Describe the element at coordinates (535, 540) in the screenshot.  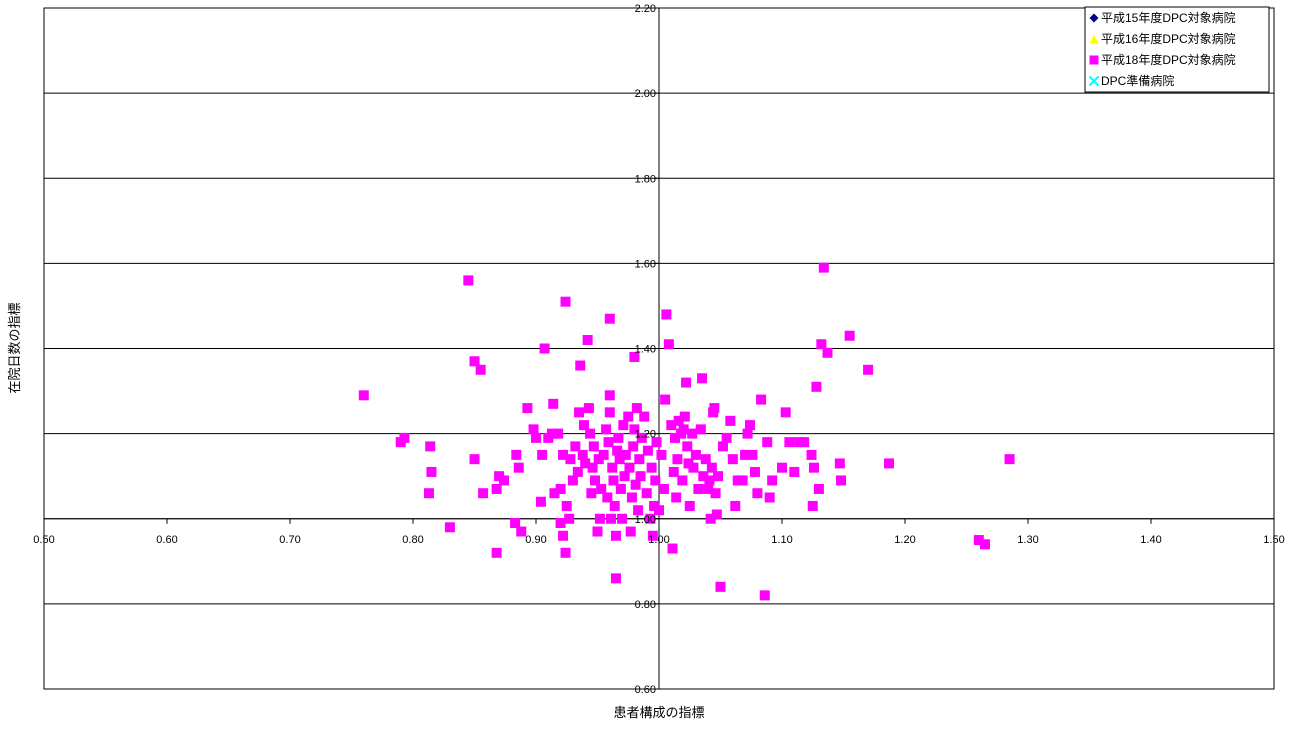
I see `x-tick-label: 0.90` at that location.